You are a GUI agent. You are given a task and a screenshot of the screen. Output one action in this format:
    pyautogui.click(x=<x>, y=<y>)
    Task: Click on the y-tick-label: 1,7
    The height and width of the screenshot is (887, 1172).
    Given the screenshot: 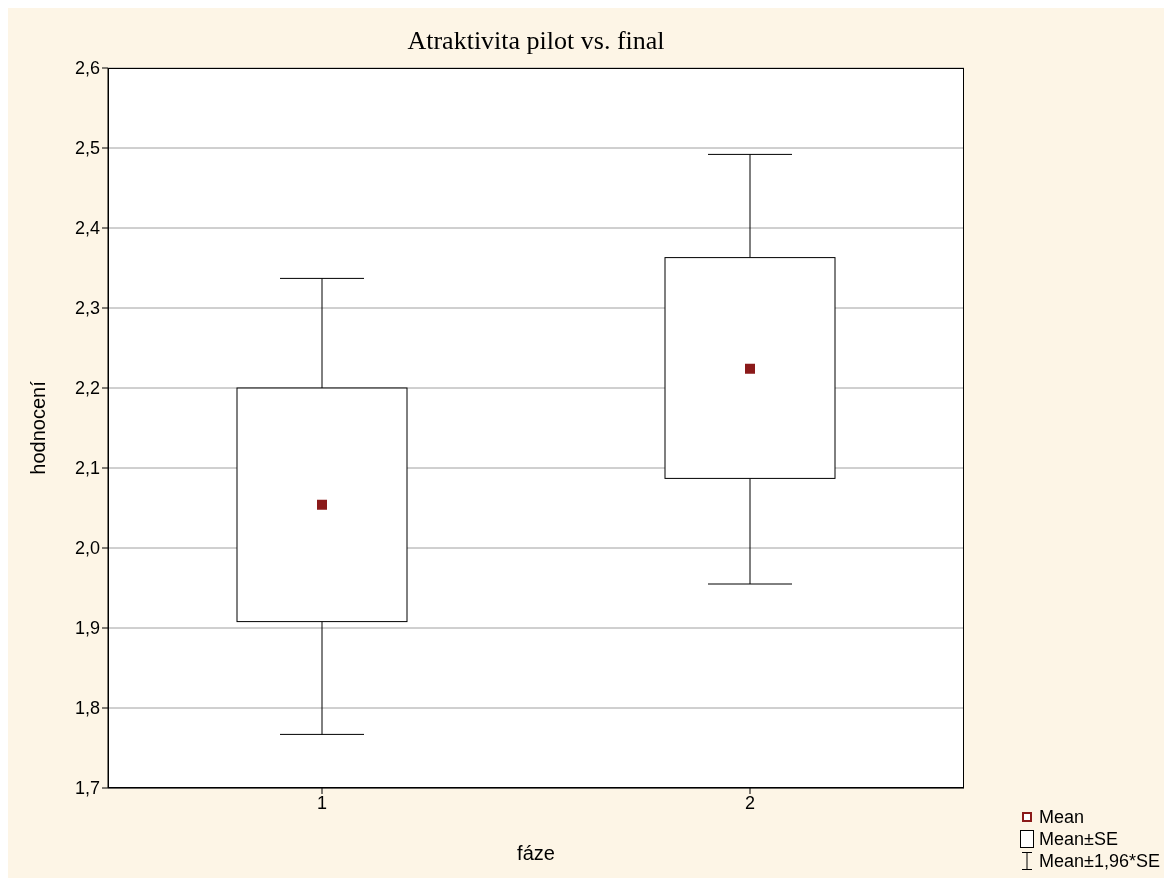 What is the action you would take?
    pyautogui.click(x=87, y=788)
    